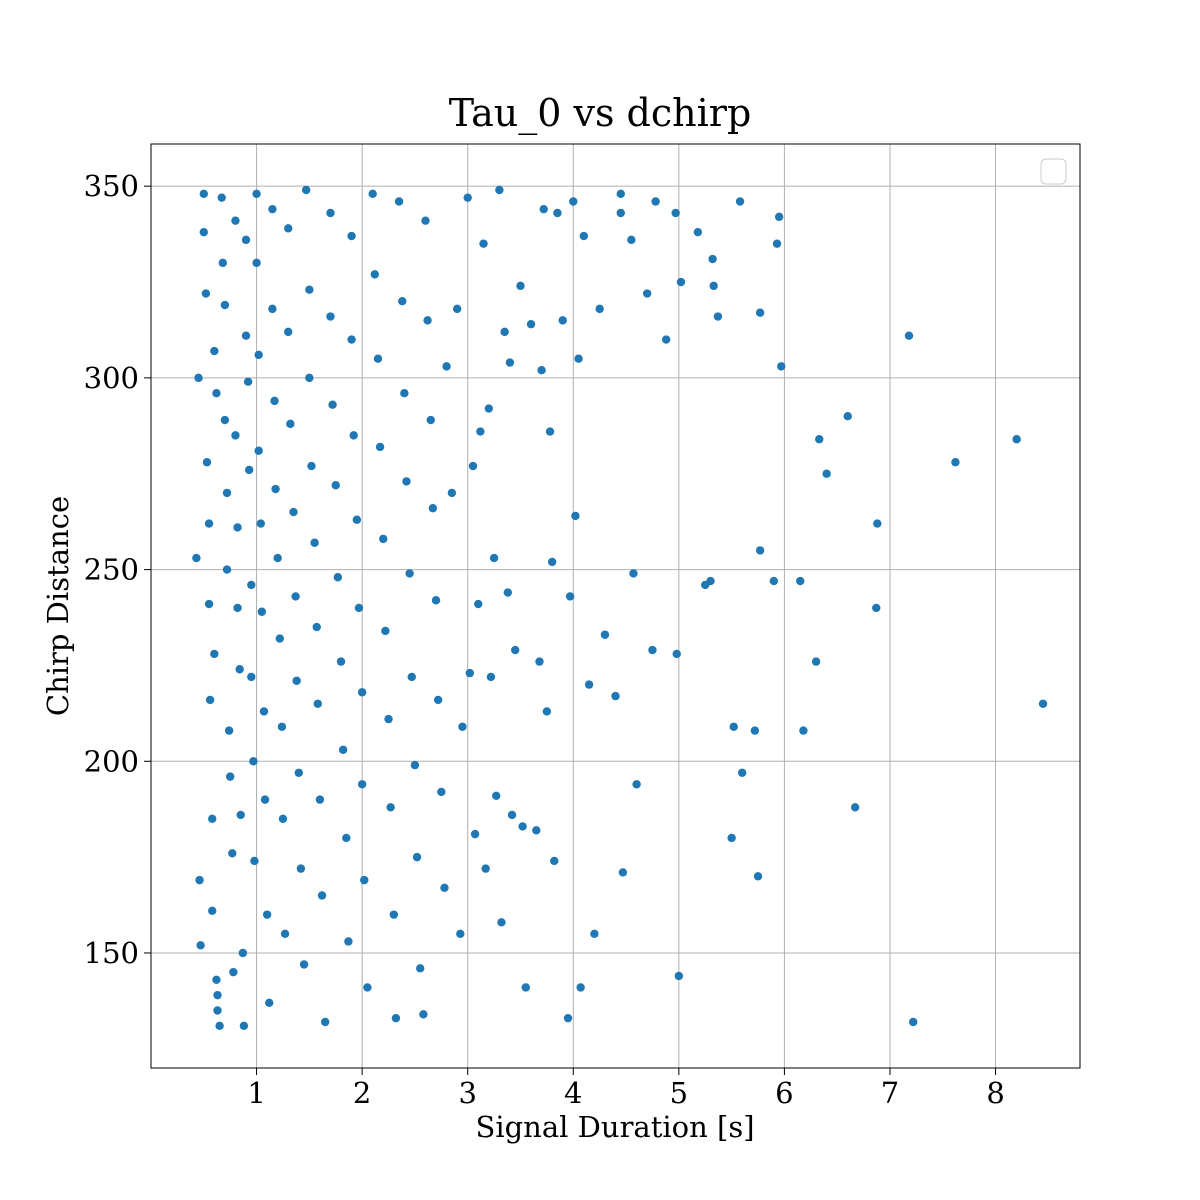  What do you see at coordinates (256, 1093) in the screenshot?
I see `x-tick-label: 1` at bounding box center [256, 1093].